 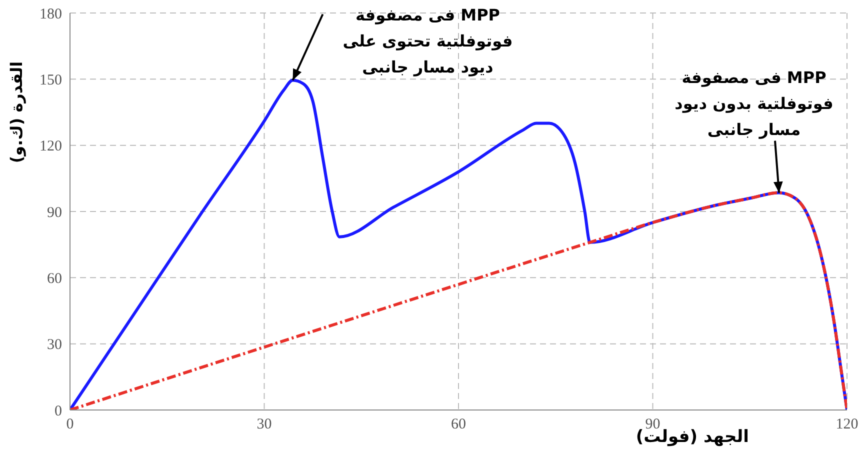 What do you see at coordinates (51, 80) in the screenshot?
I see `y-tick-label: 150` at bounding box center [51, 80].